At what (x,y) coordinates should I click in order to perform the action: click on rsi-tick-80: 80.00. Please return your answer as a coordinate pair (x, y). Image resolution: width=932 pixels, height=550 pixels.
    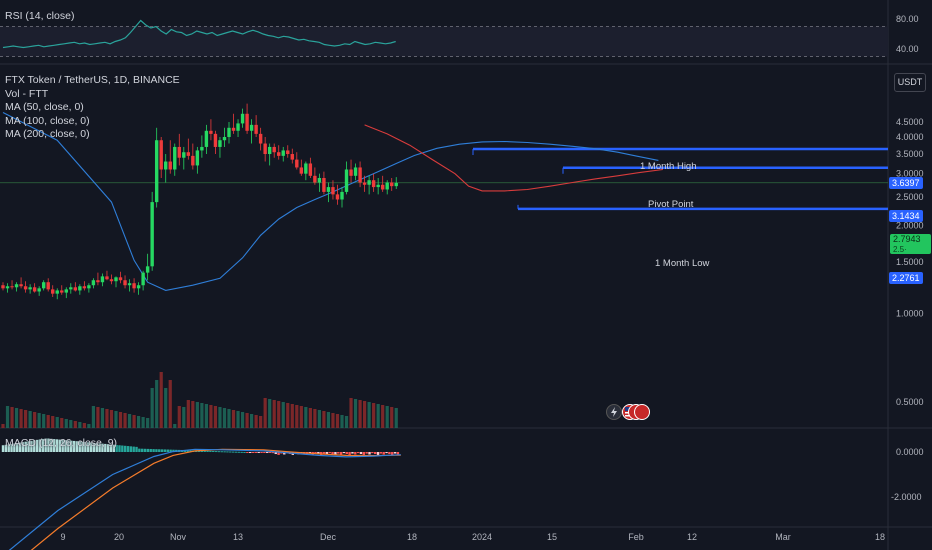
    Looking at the image, I should click on (907, 19).